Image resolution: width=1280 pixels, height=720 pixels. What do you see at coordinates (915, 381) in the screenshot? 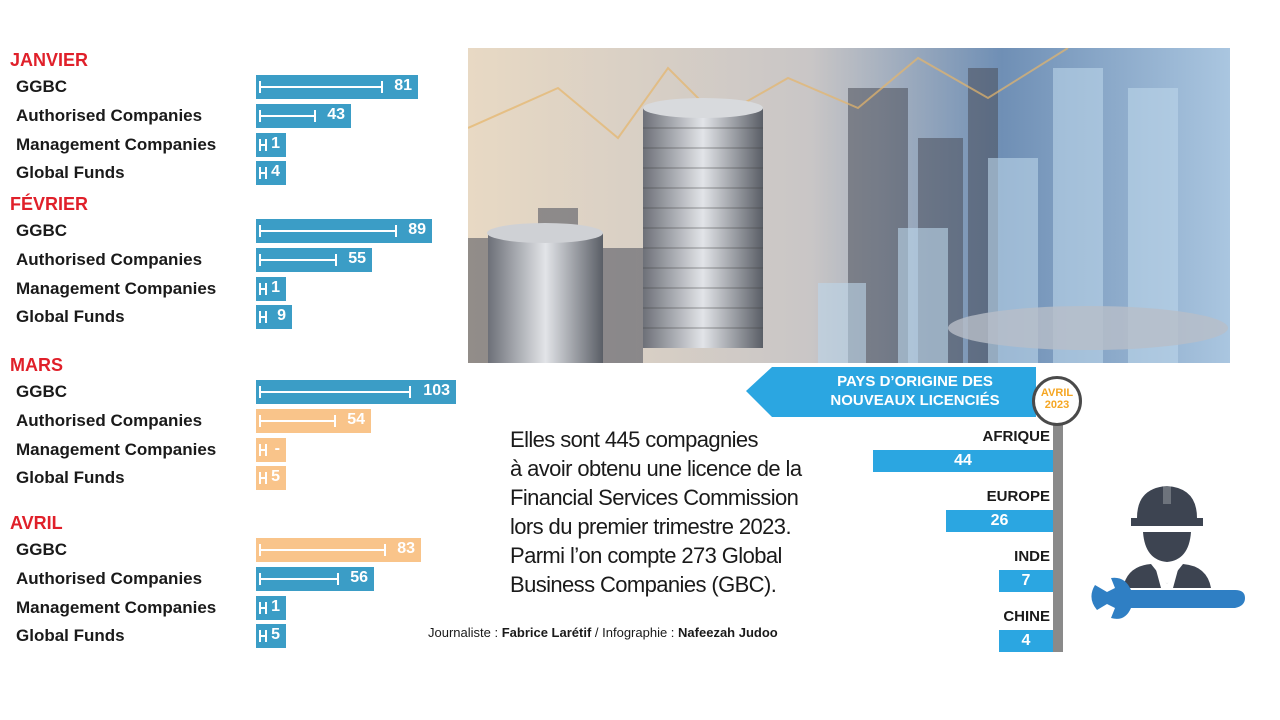
I see `countries-title-line1: PAYS D’ORIGINE DES` at bounding box center [915, 381].